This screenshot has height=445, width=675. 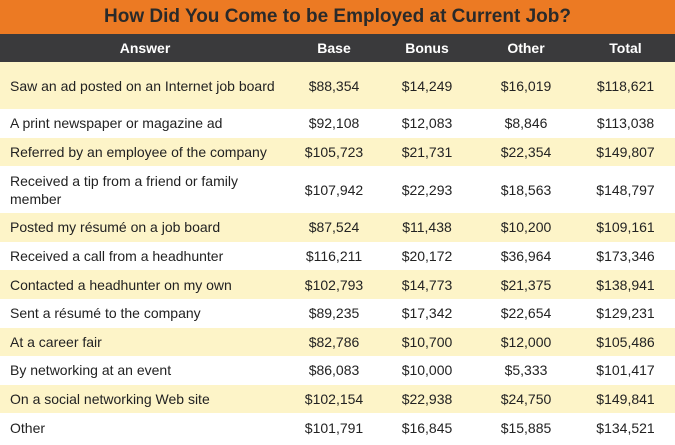 What do you see at coordinates (526, 85) in the screenshot?
I see `amount-cell: $16,019` at bounding box center [526, 85].